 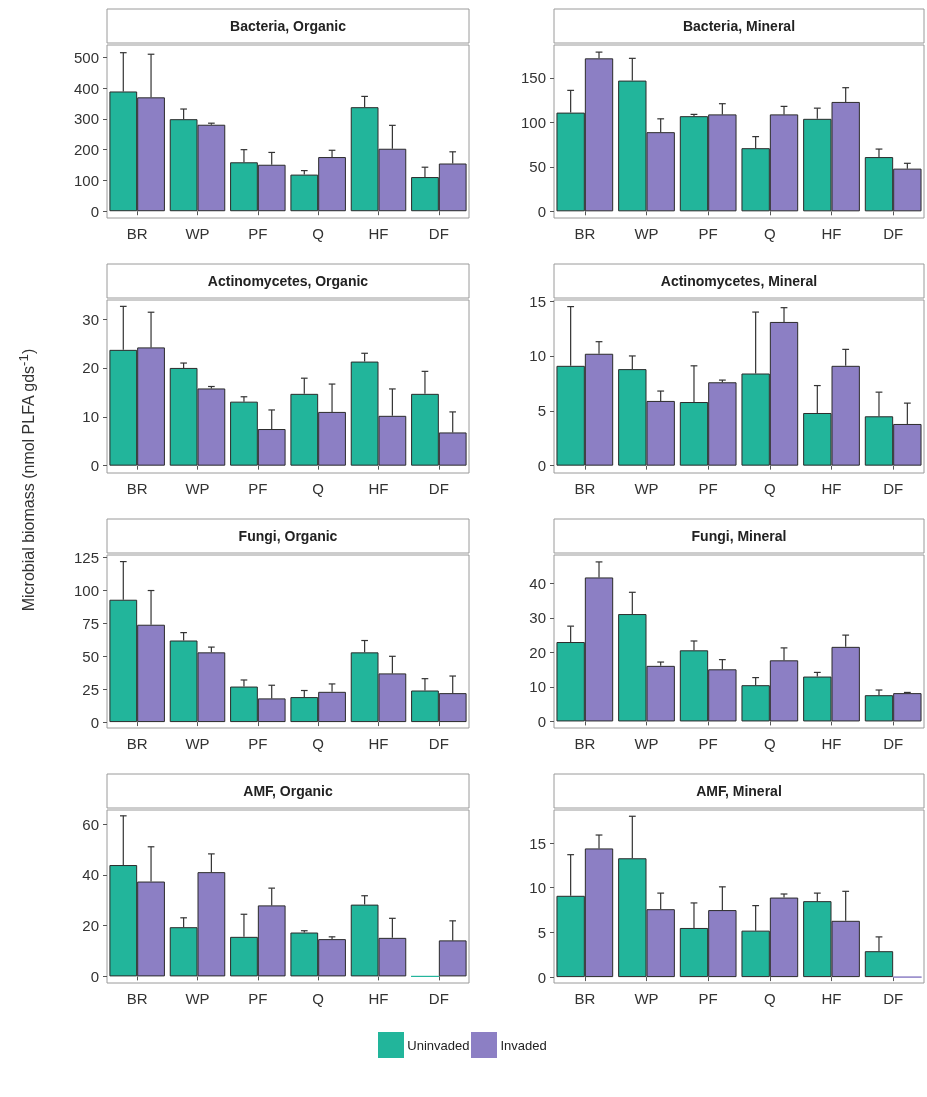 I want to click on legend-label: Uninvaded, so click(x=438, y=1045).